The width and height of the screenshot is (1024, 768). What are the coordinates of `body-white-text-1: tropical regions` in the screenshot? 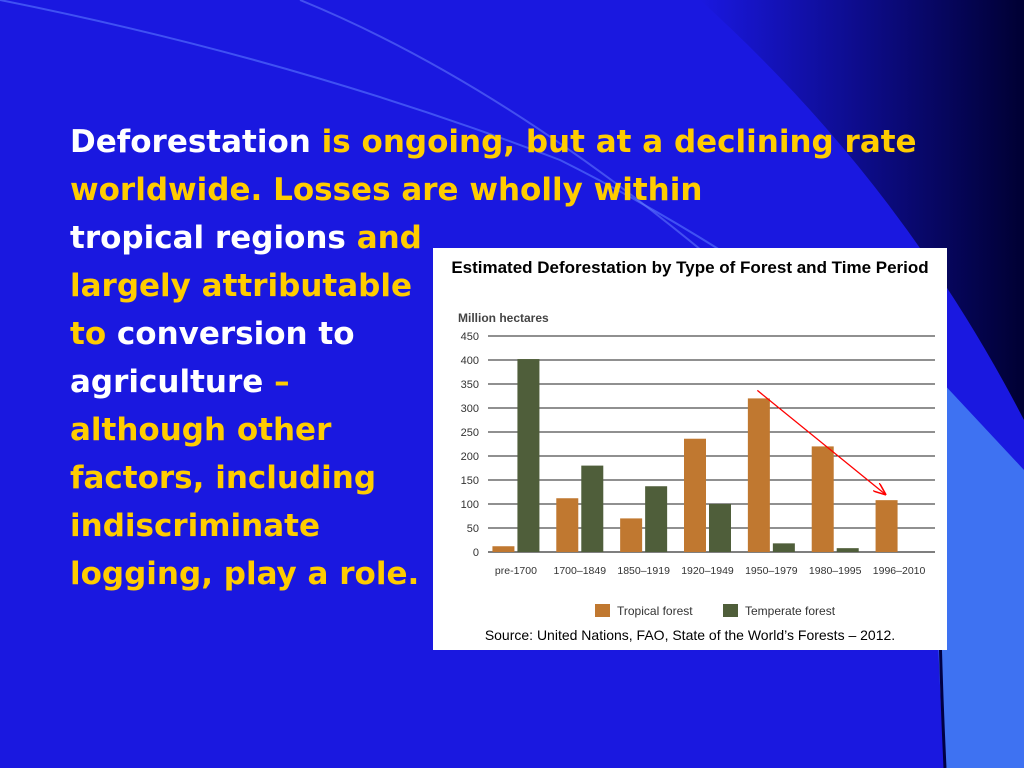 It's located at (208, 238).